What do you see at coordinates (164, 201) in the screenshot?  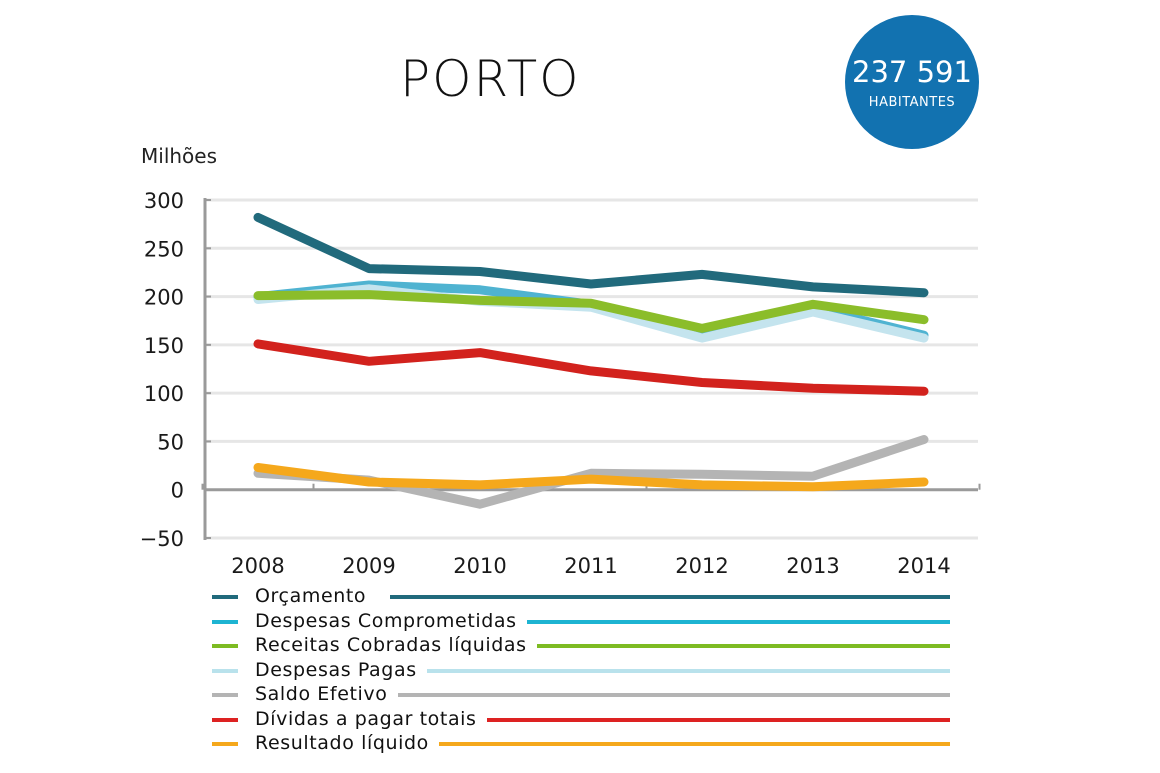 I see `y-tick-label: 300` at bounding box center [164, 201].